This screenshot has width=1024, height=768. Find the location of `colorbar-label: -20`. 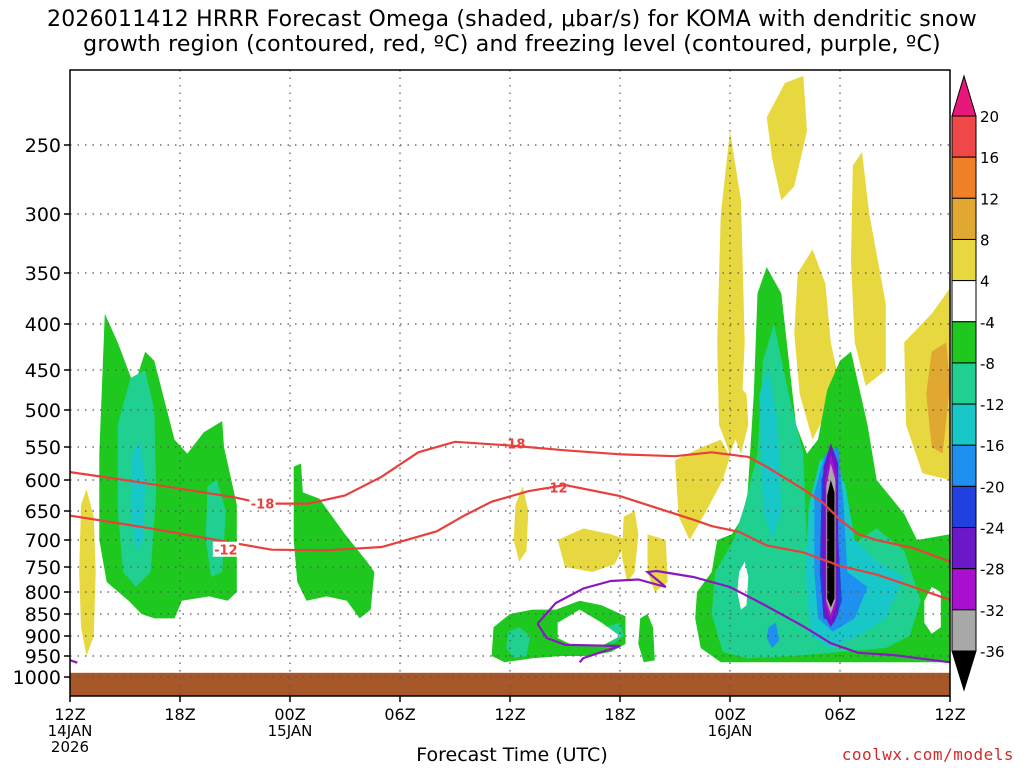

colorbar-label: -20 is located at coordinates (992, 487).